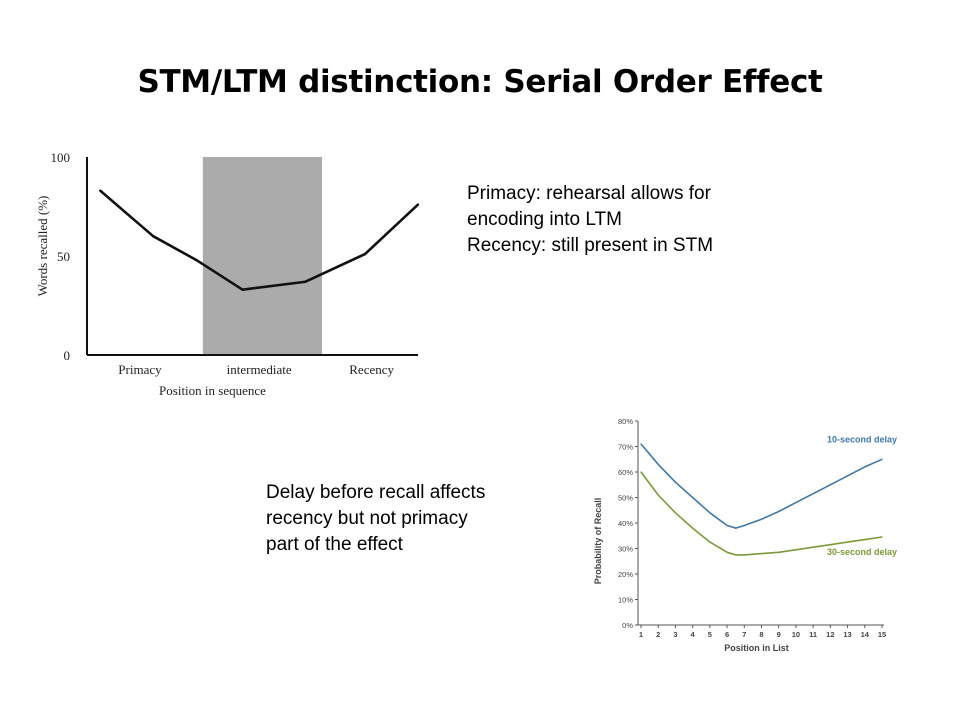 This screenshot has height=720, width=960. I want to click on y-axis-title: Probability of Recall, so click(598, 541).